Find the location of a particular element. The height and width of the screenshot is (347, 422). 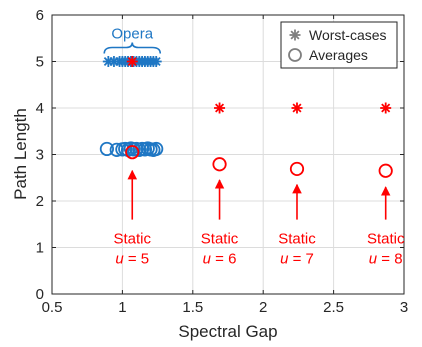

y-tick-label: 4 is located at coordinates (40, 108).